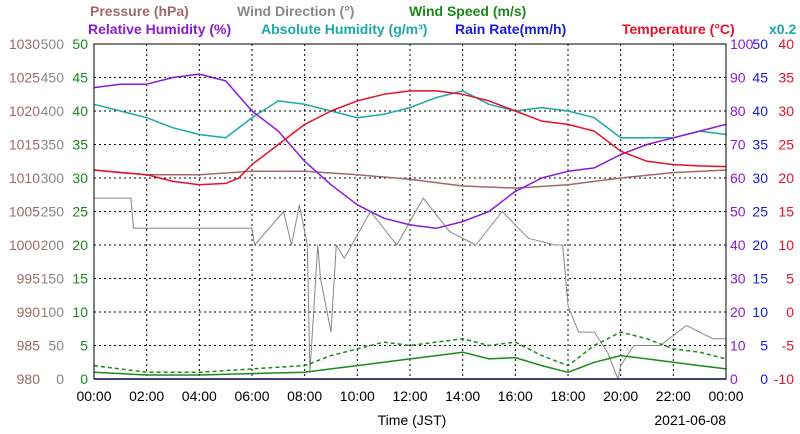 The height and width of the screenshot is (434, 800). What do you see at coordinates (786, 111) in the screenshot?
I see `temperature-tick-label: 30` at bounding box center [786, 111].